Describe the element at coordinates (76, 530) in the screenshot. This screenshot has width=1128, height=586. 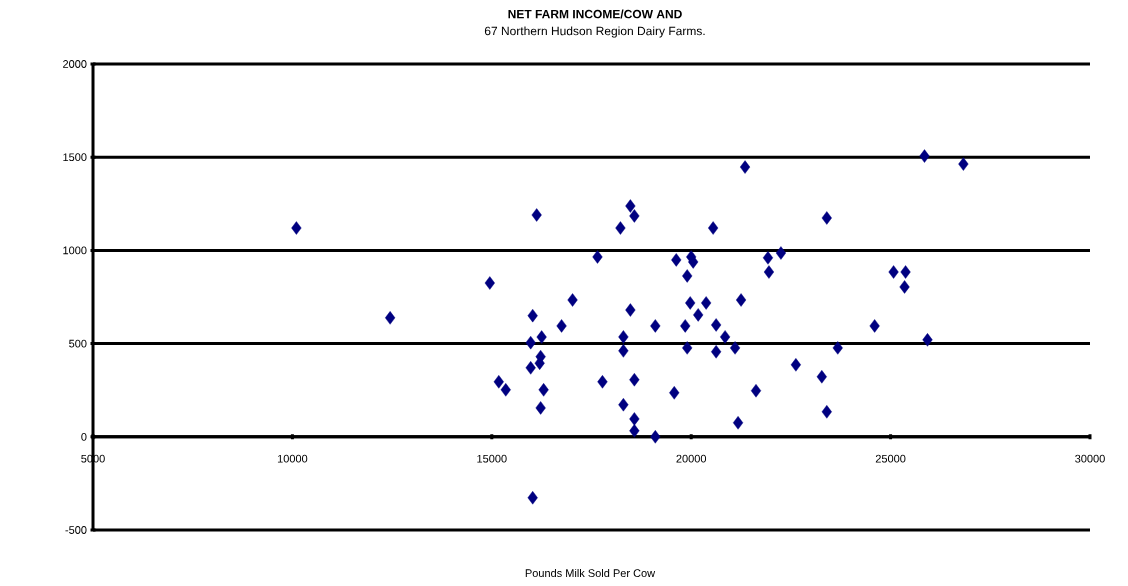
I see `y-tick-label: -500` at that location.